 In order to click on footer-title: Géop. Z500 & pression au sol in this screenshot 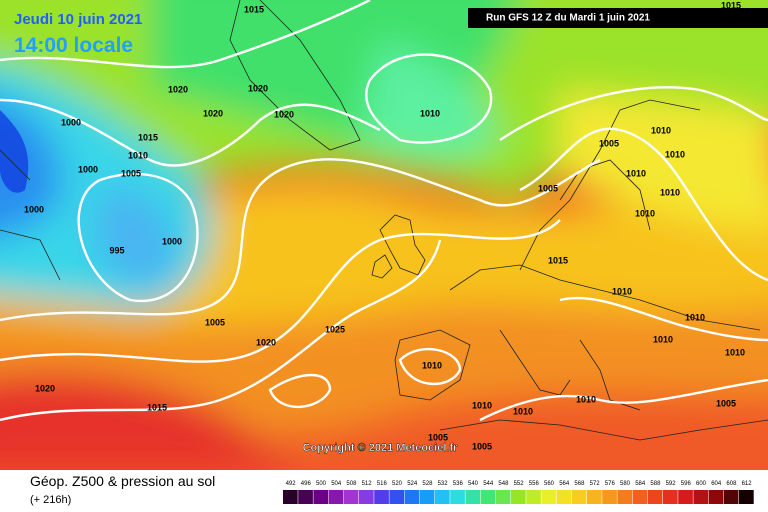, I will do `click(122, 481)`.